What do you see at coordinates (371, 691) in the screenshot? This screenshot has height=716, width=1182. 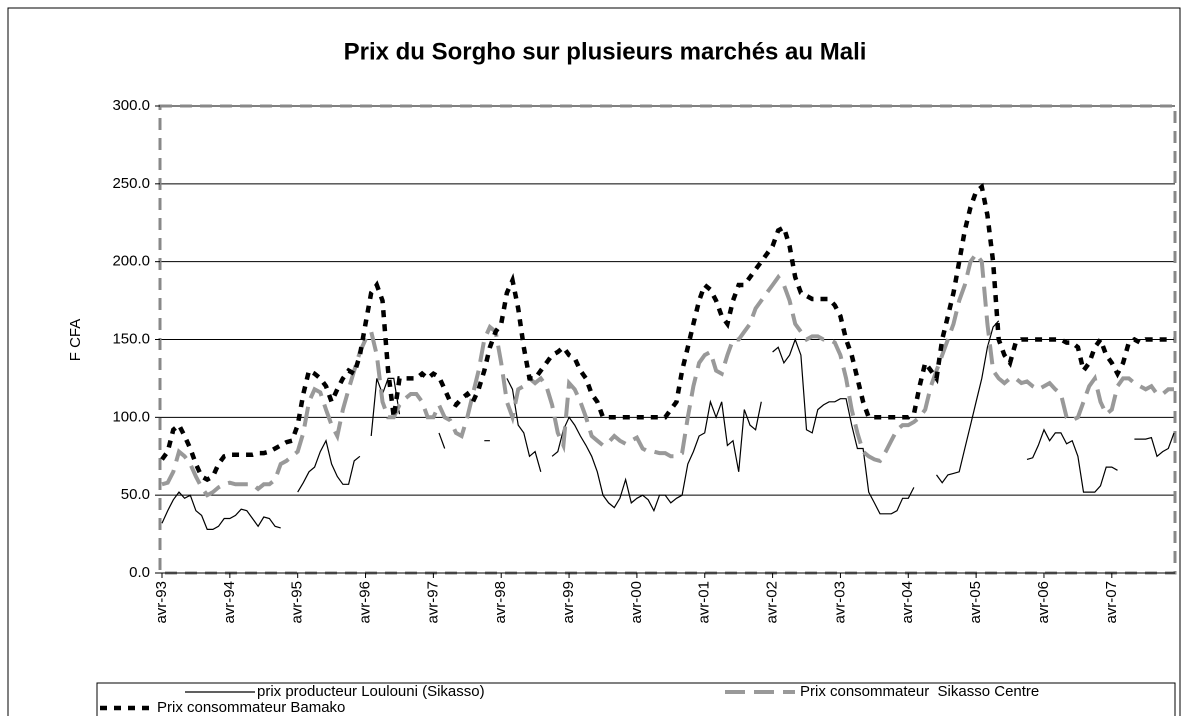 I see `legend-label: prix producteur Loulouni (Sikasso)` at bounding box center [371, 691].